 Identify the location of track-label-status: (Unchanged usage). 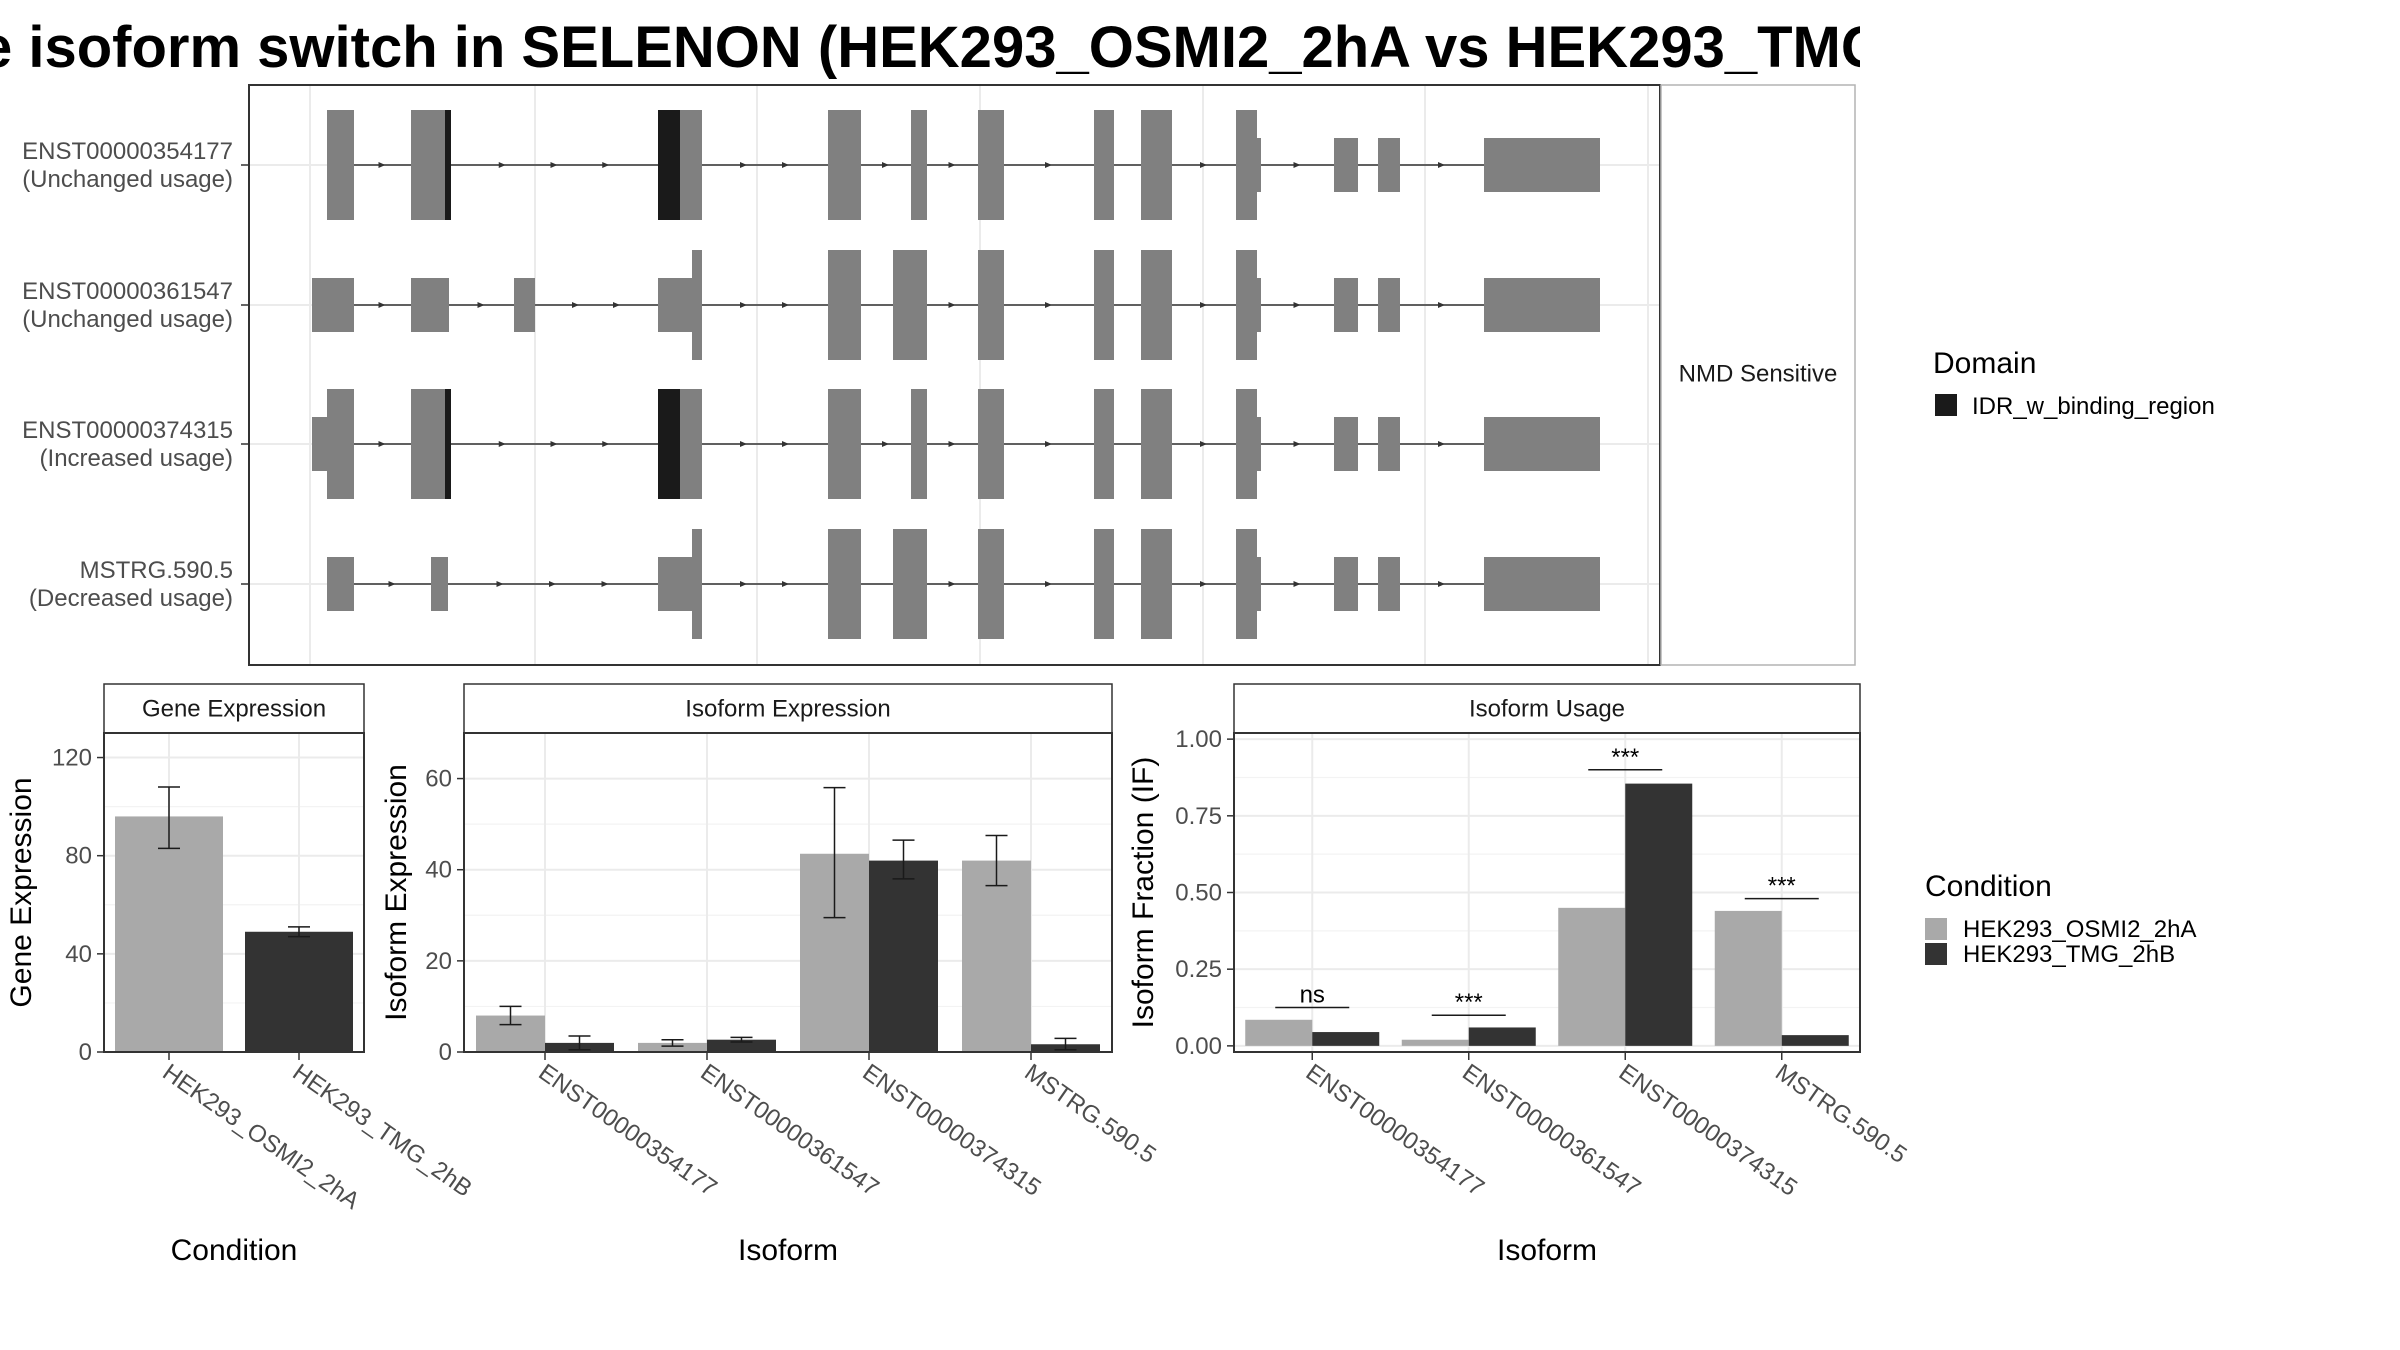
(127, 179).